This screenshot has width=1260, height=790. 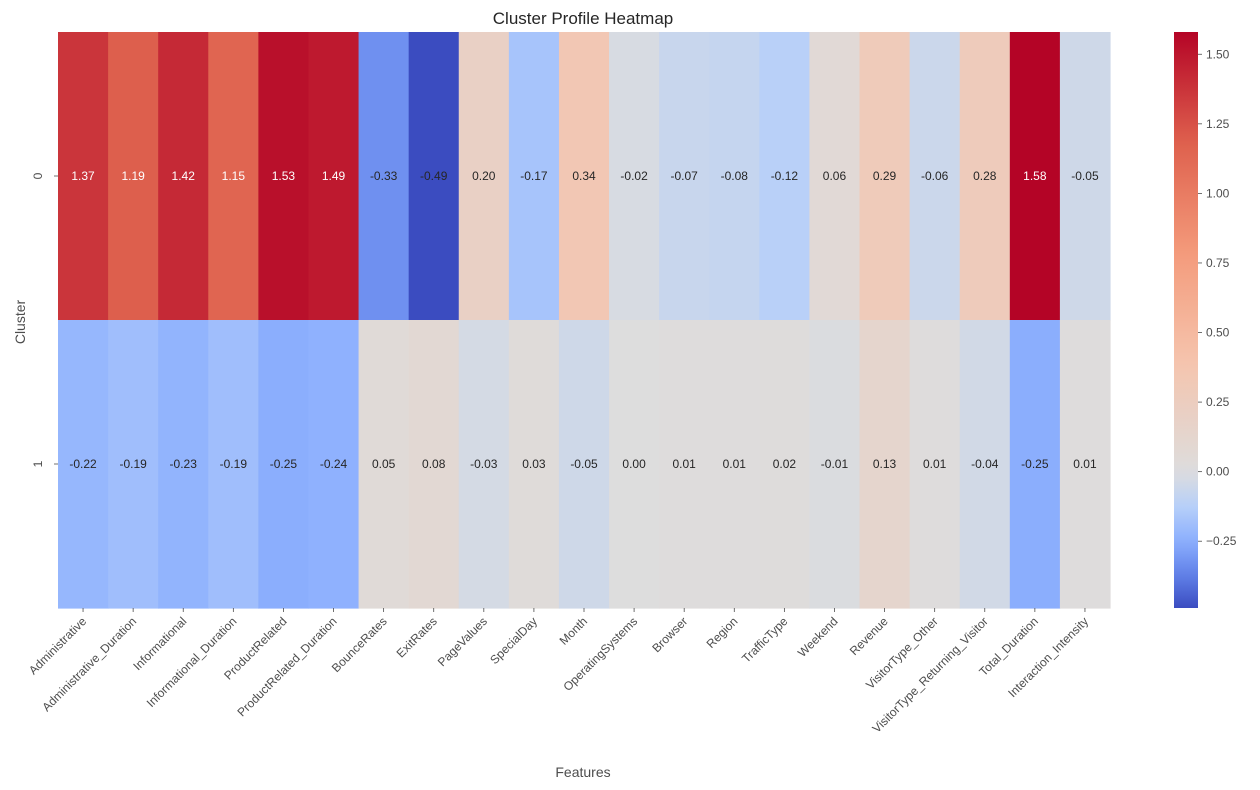 I want to click on y-axis-label: Cluster, so click(x=20, y=321).